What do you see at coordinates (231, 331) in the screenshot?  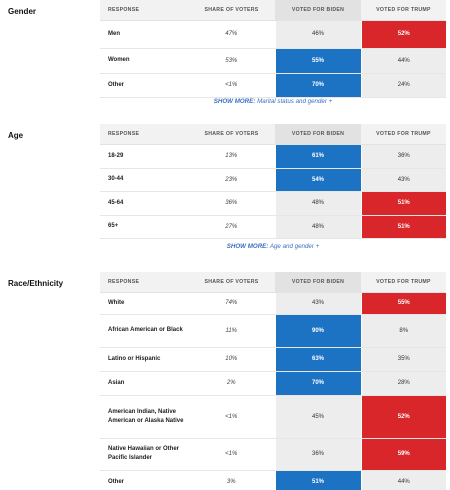 I see `row-share: 11%` at bounding box center [231, 331].